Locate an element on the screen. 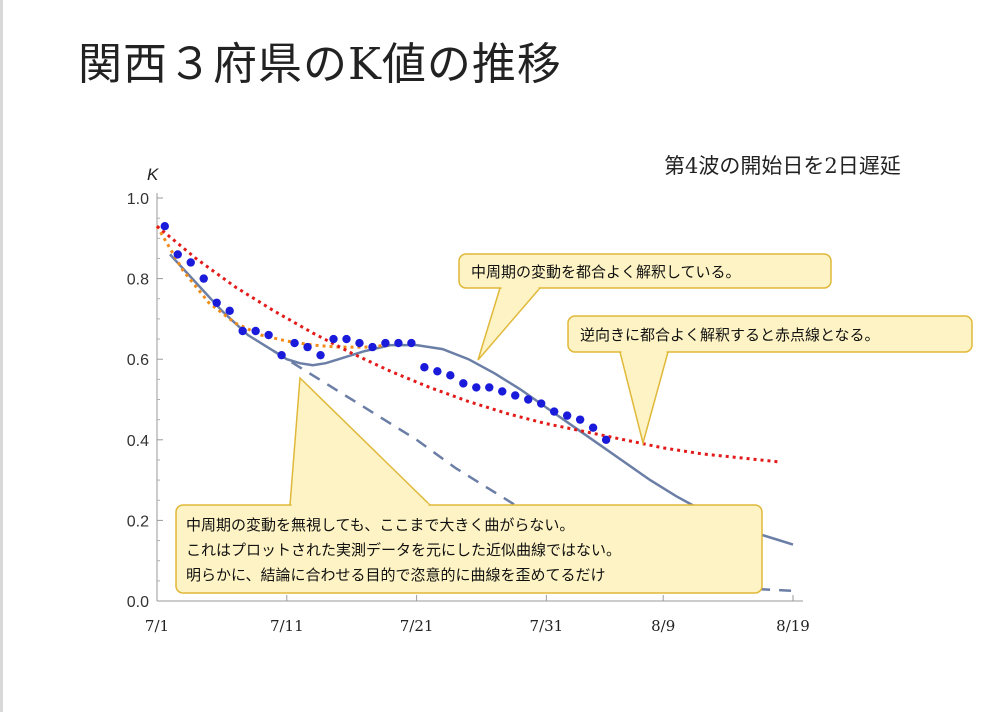  y-tick-label: 0.2 is located at coordinates (138, 521).